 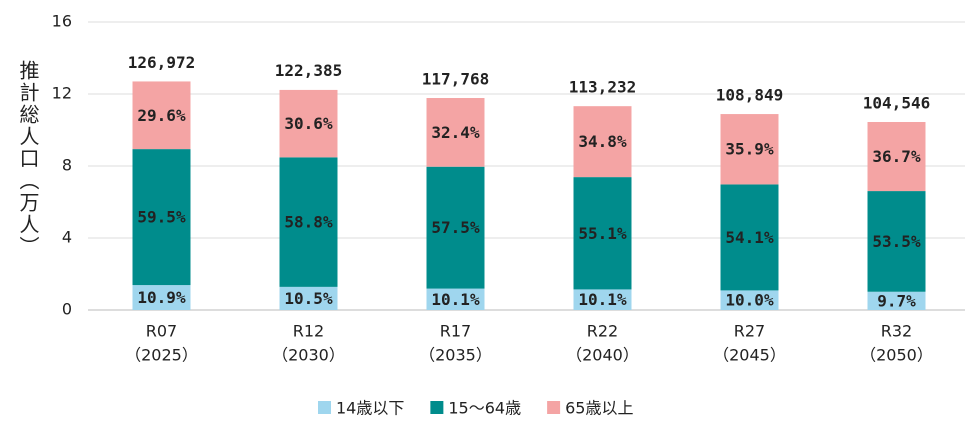 I want to click on segment-label: 29.6%, so click(x=161, y=115).